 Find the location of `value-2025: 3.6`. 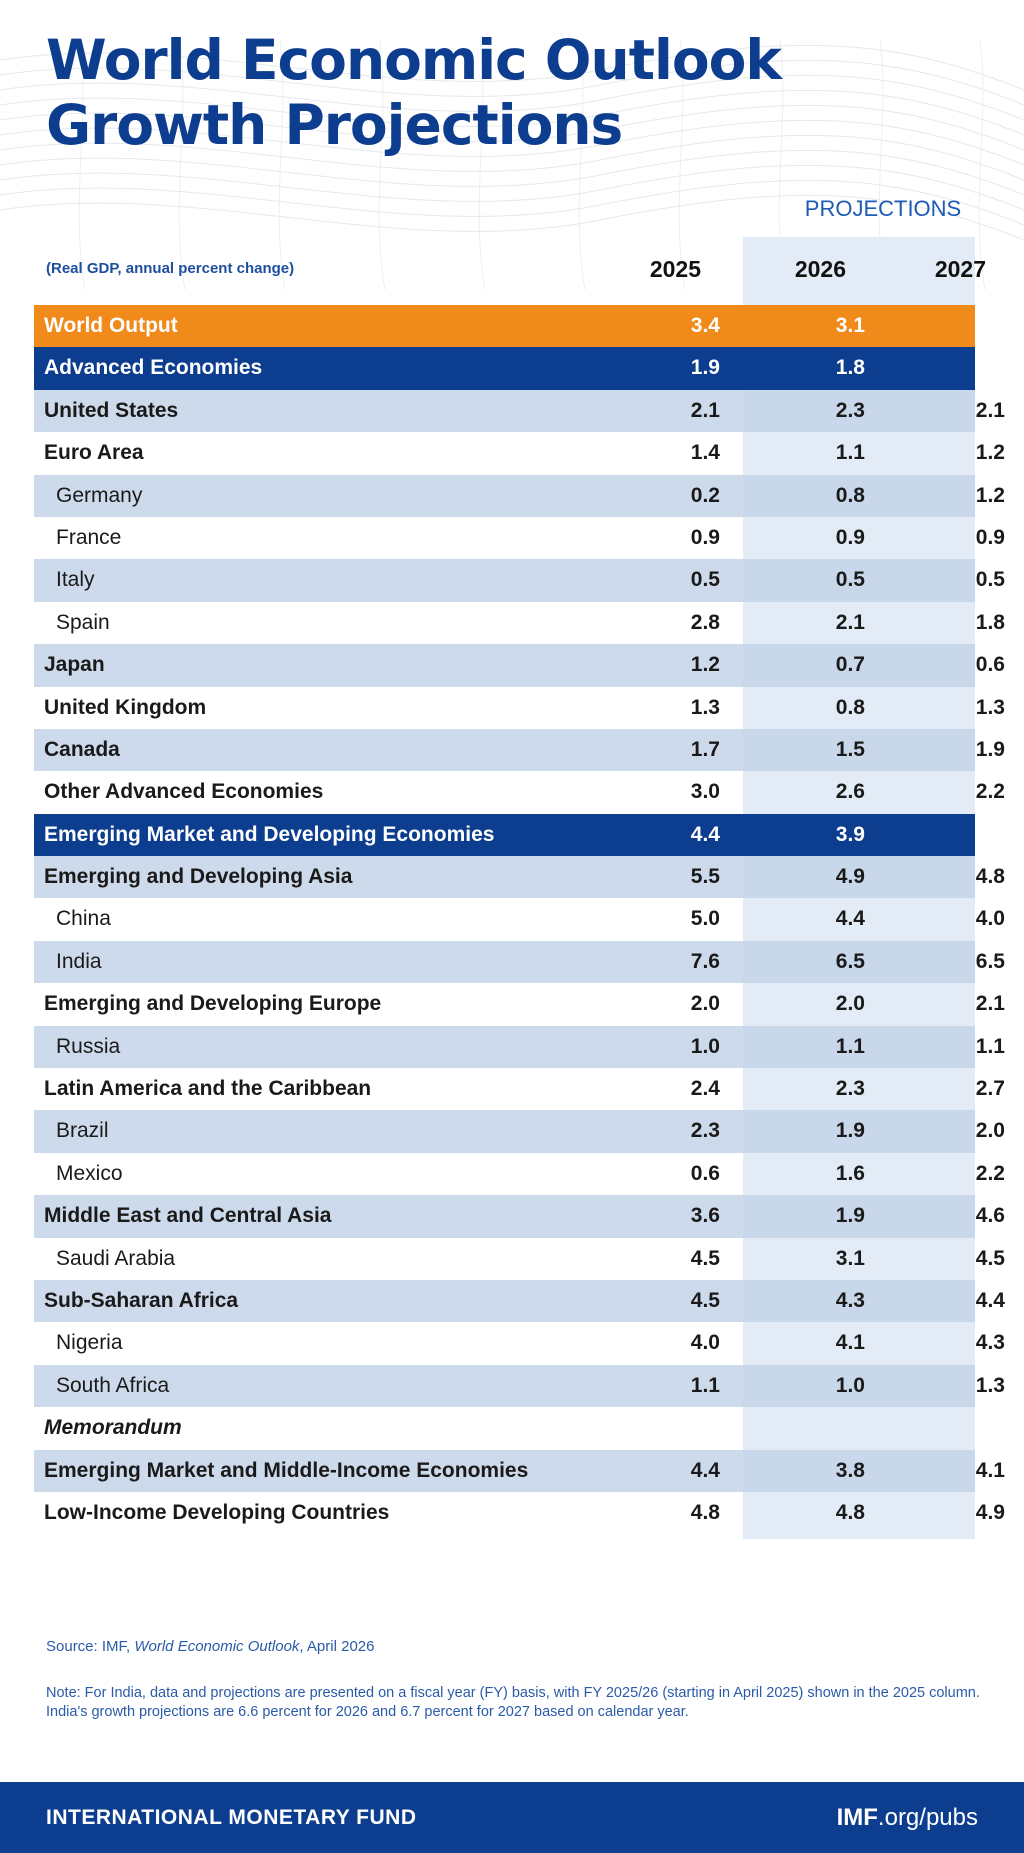

value-2025: 3.6 is located at coordinates (705, 1216).